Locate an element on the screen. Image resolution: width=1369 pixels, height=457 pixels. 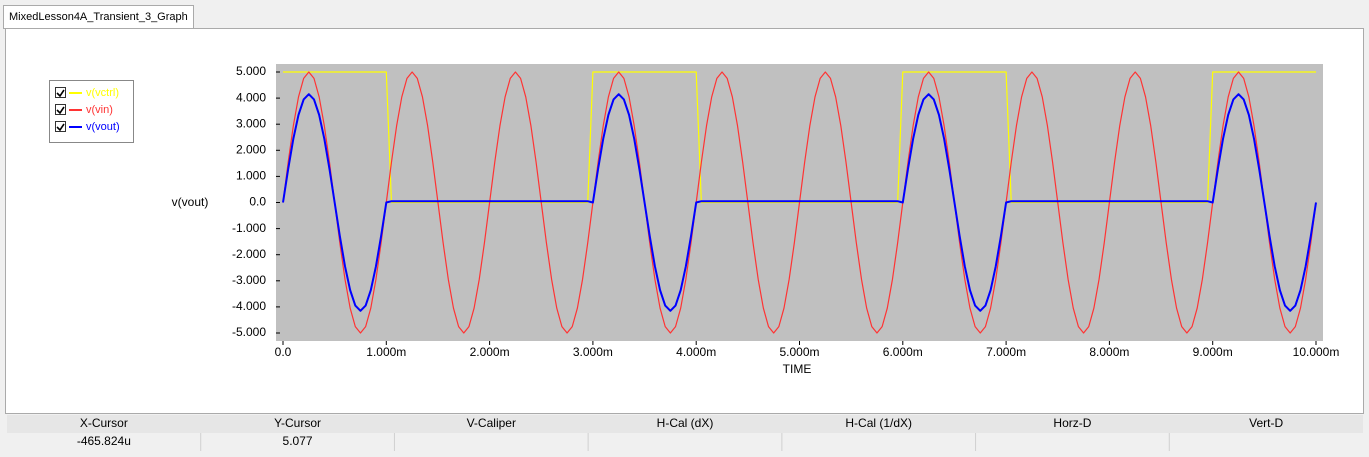
cursor-header-row is located at coordinates (685, 424).